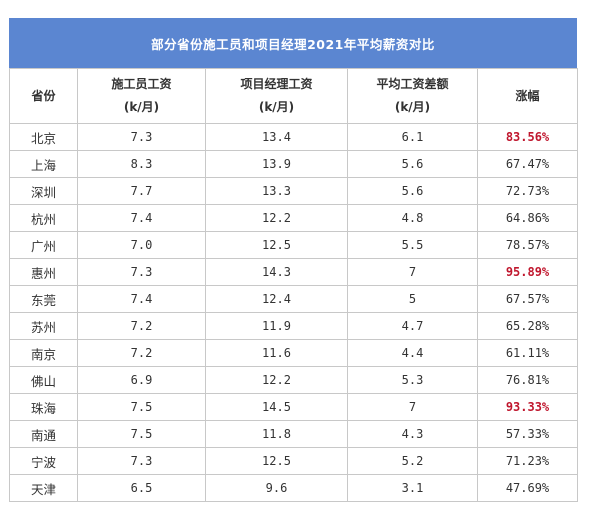 The width and height of the screenshot is (593, 508). Describe the element at coordinates (43, 299) in the screenshot. I see `cell-province: 东莞` at that location.